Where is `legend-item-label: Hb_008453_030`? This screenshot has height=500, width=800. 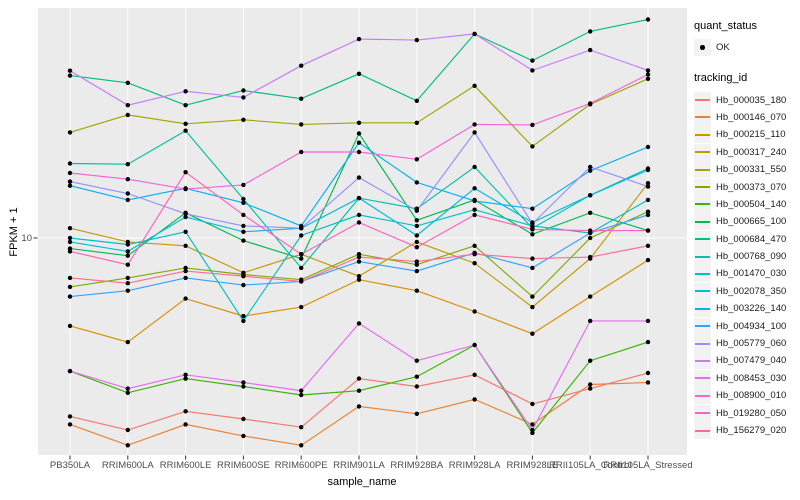 legend-item-label: Hb_008453_030 is located at coordinates (751, 378).